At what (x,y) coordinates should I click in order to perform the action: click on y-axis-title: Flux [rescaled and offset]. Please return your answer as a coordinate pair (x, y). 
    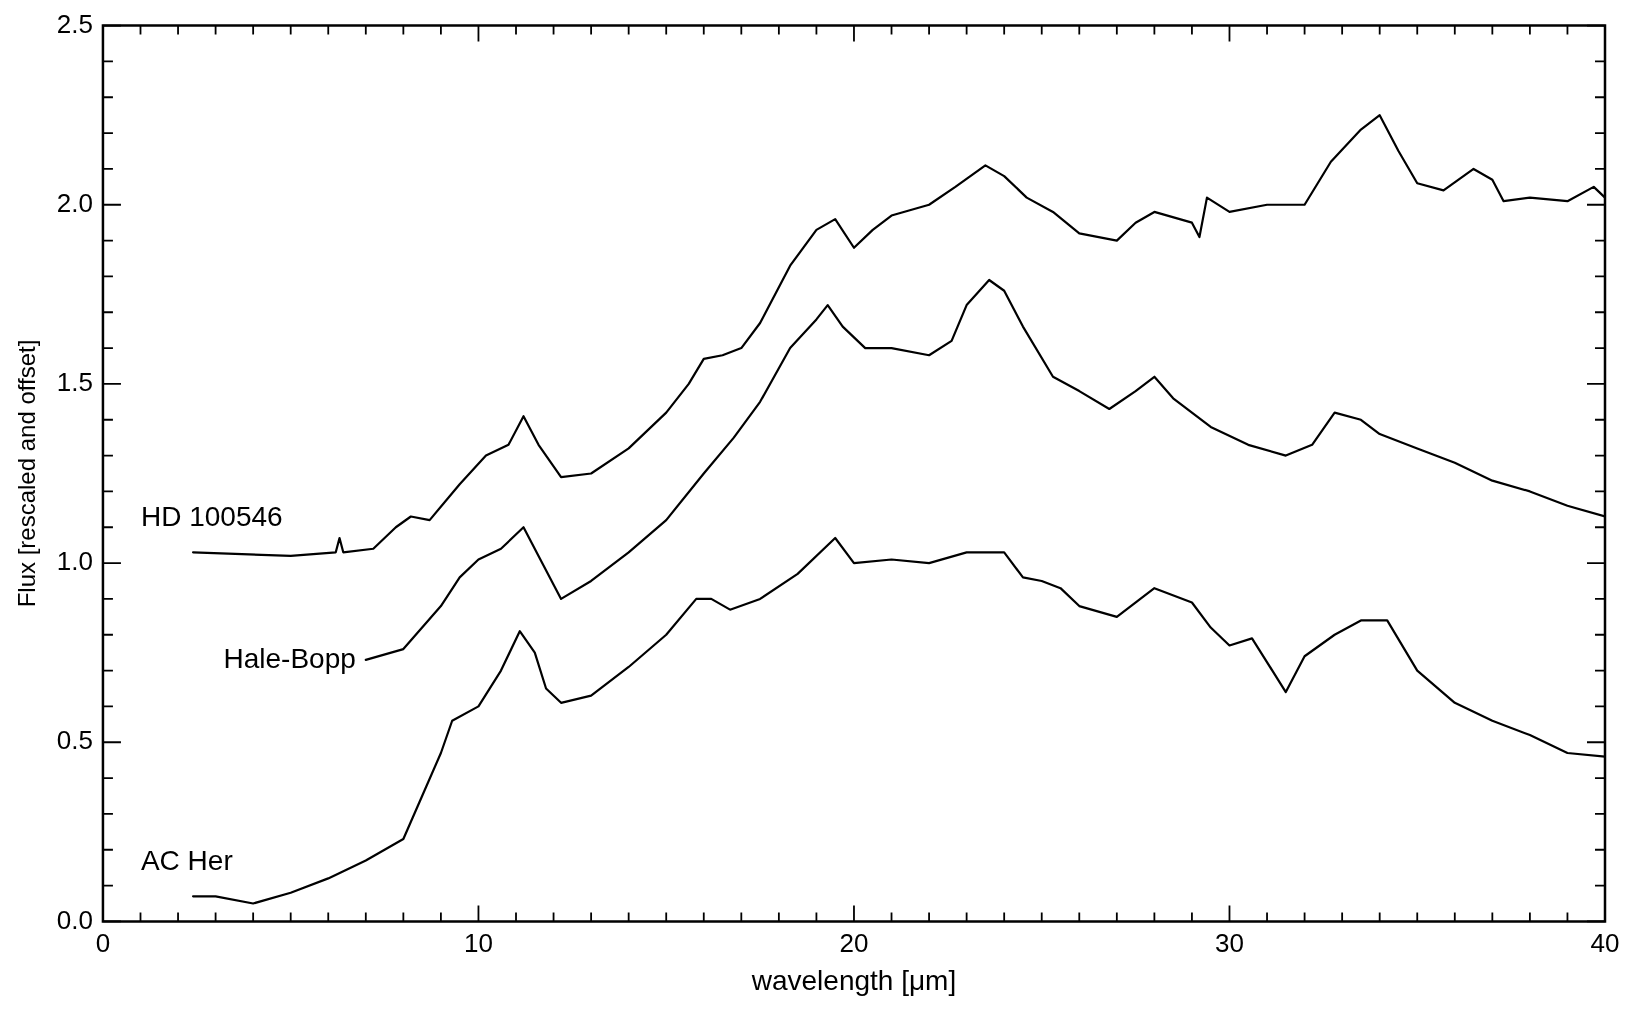
    Looking at the image, I should click on (27, 473).